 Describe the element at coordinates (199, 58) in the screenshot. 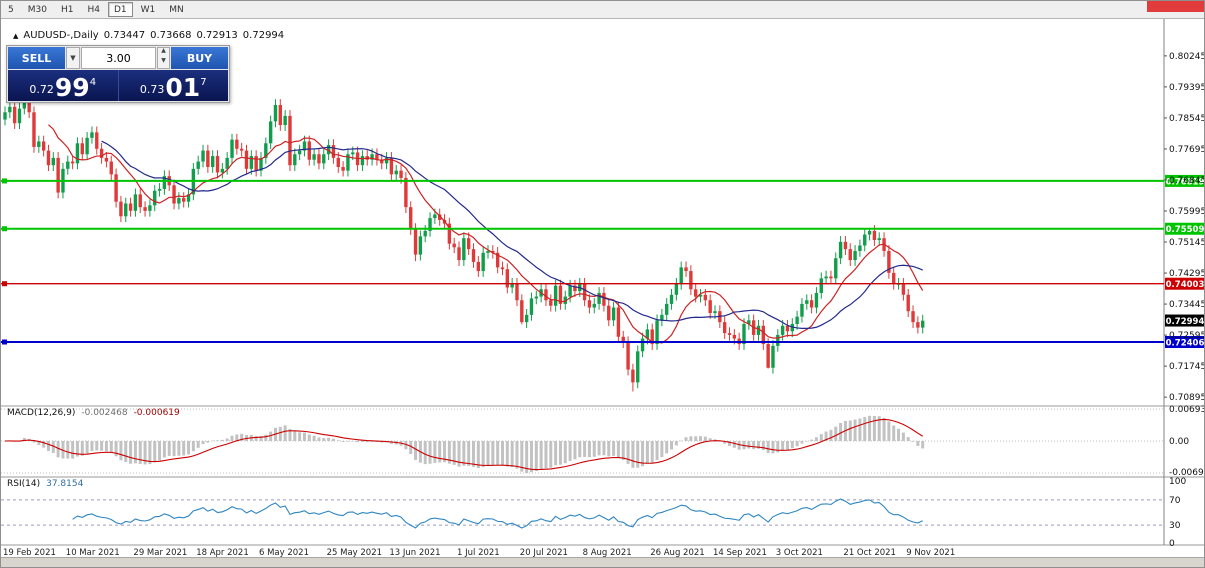

I see `buy-button: BUY` at that location.